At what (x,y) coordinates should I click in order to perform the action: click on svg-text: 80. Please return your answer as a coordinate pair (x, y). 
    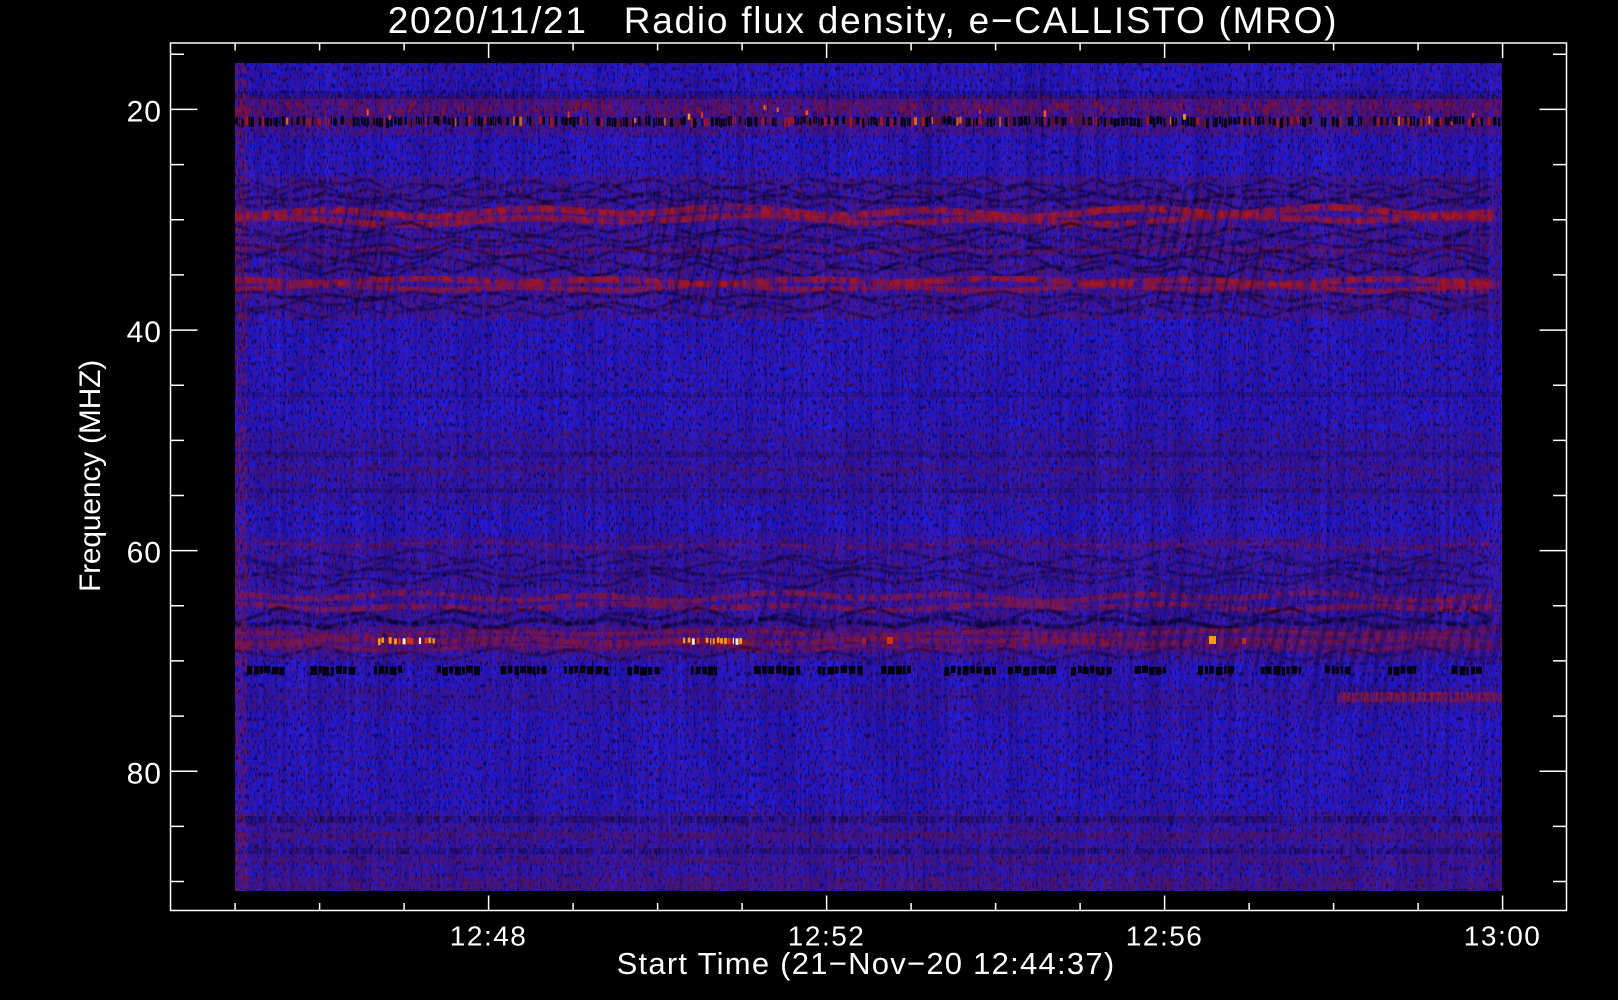
    Looking at the image, I should click on (144, 773).